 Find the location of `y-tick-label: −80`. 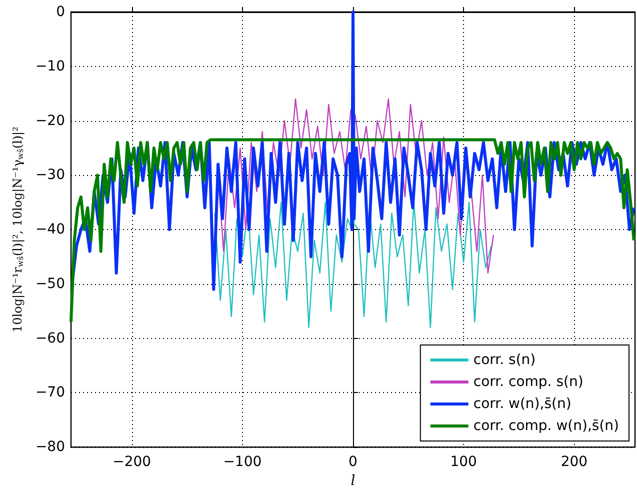

y-tick-label: −80 is located at coordinates (50, 447).